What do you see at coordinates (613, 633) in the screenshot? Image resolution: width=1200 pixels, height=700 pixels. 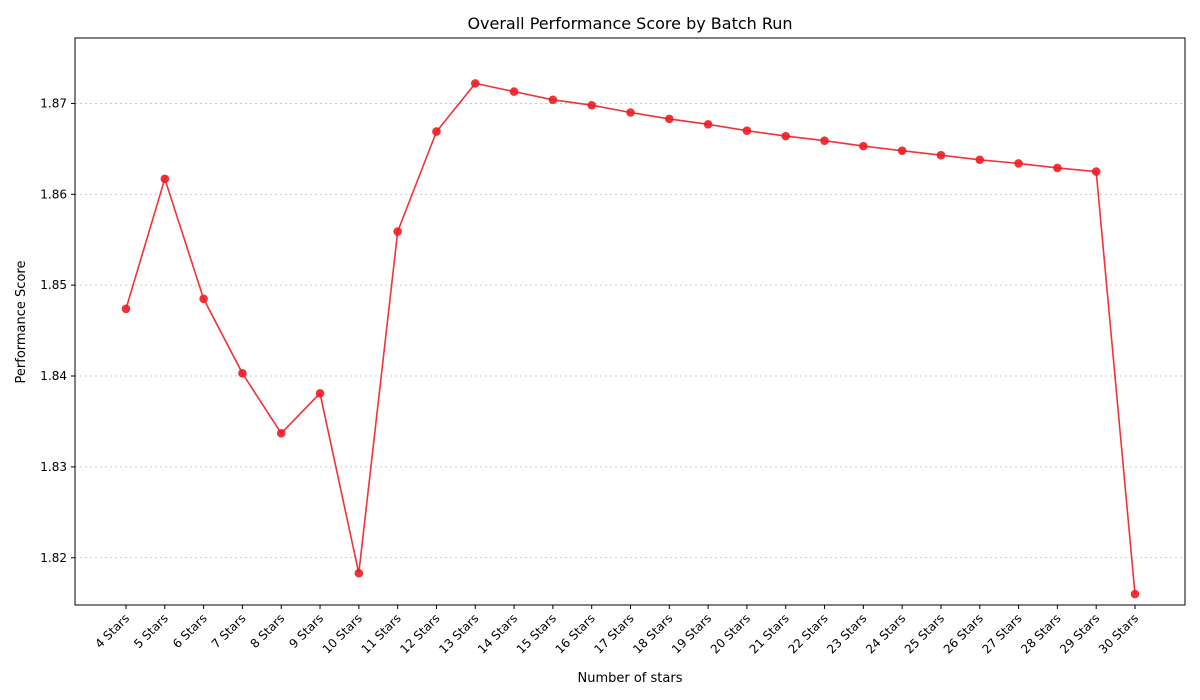 I see `x-tick-label: 17 Stars` at bounding box center [613, 633].